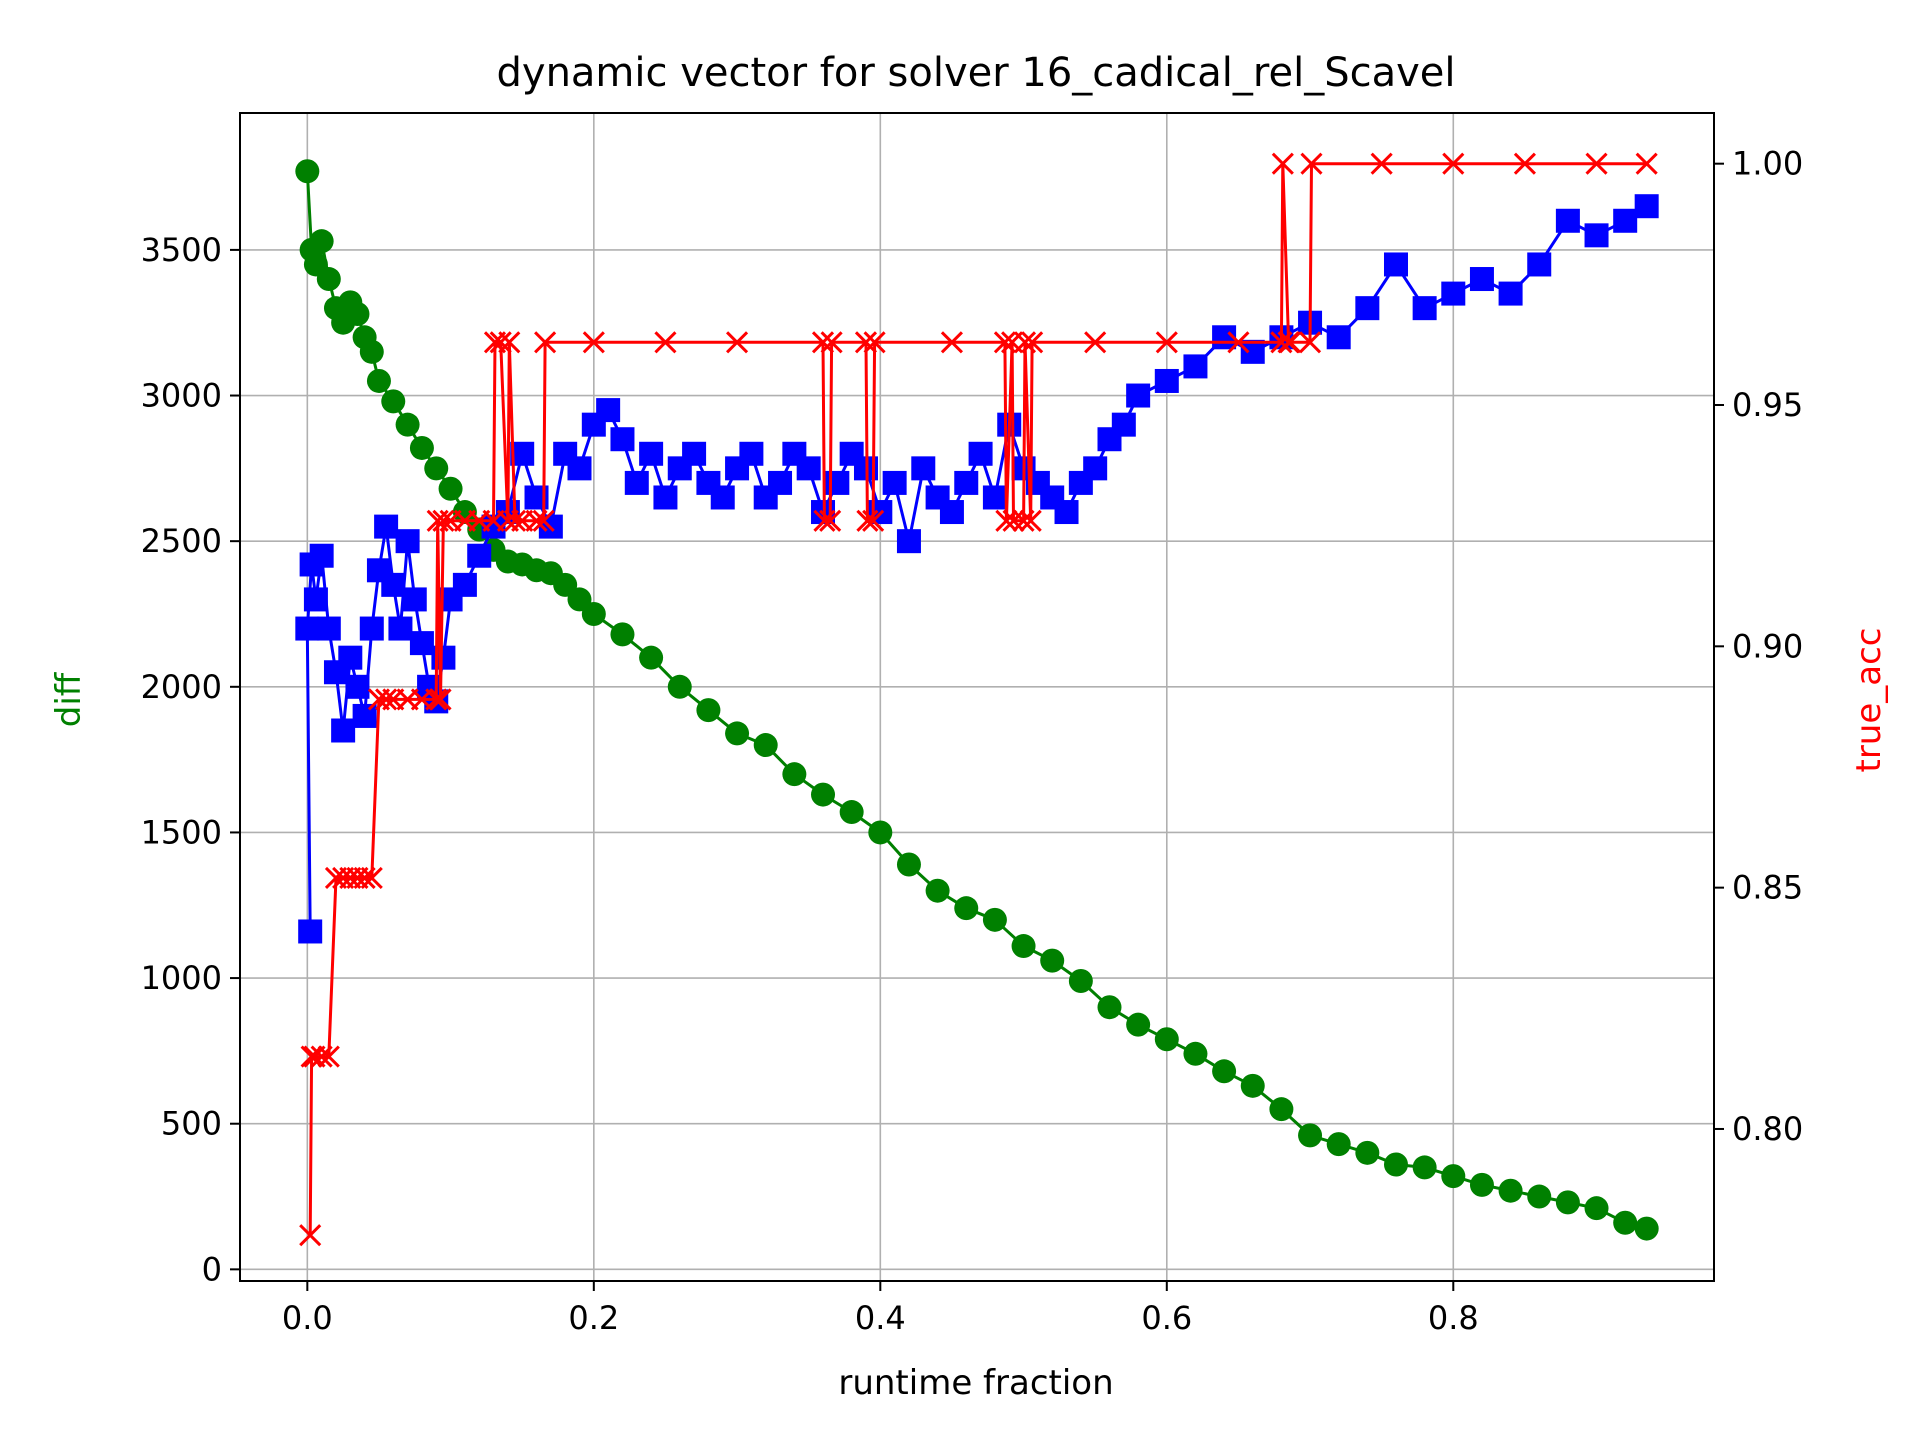 Image resolution: width=1920 pixels, height=1440 pixels. I want to click on y-tick-label-left: 0, so click(212, 1269).